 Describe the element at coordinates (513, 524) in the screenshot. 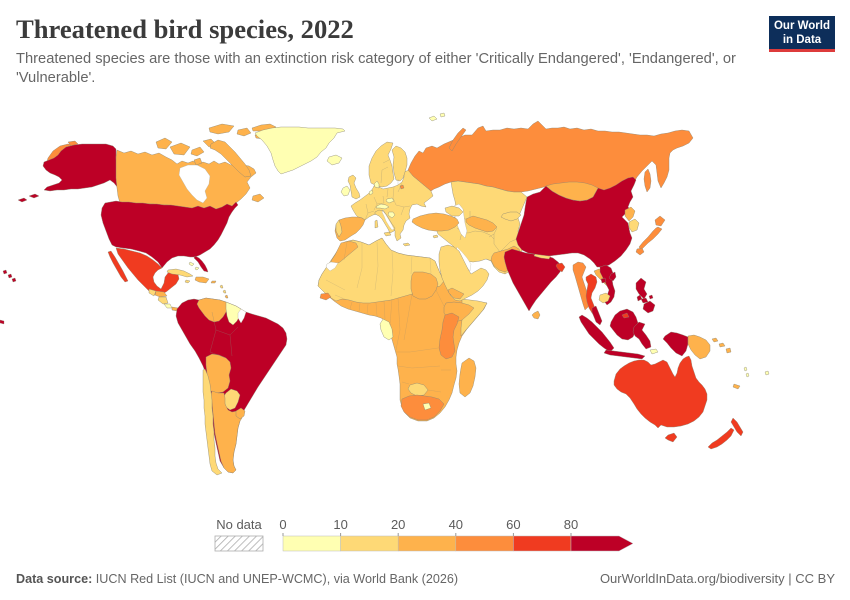

I see `svg-text: 60` at that location.